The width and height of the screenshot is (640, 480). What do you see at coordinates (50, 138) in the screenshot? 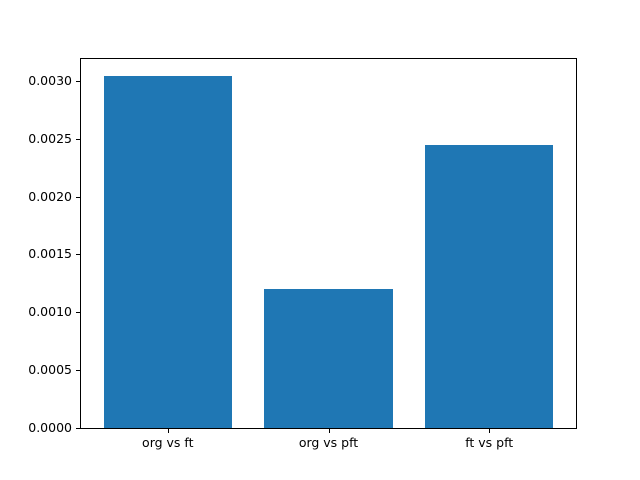
I see `y-tick-label: 0.0025` at bounding box center [50, 138].